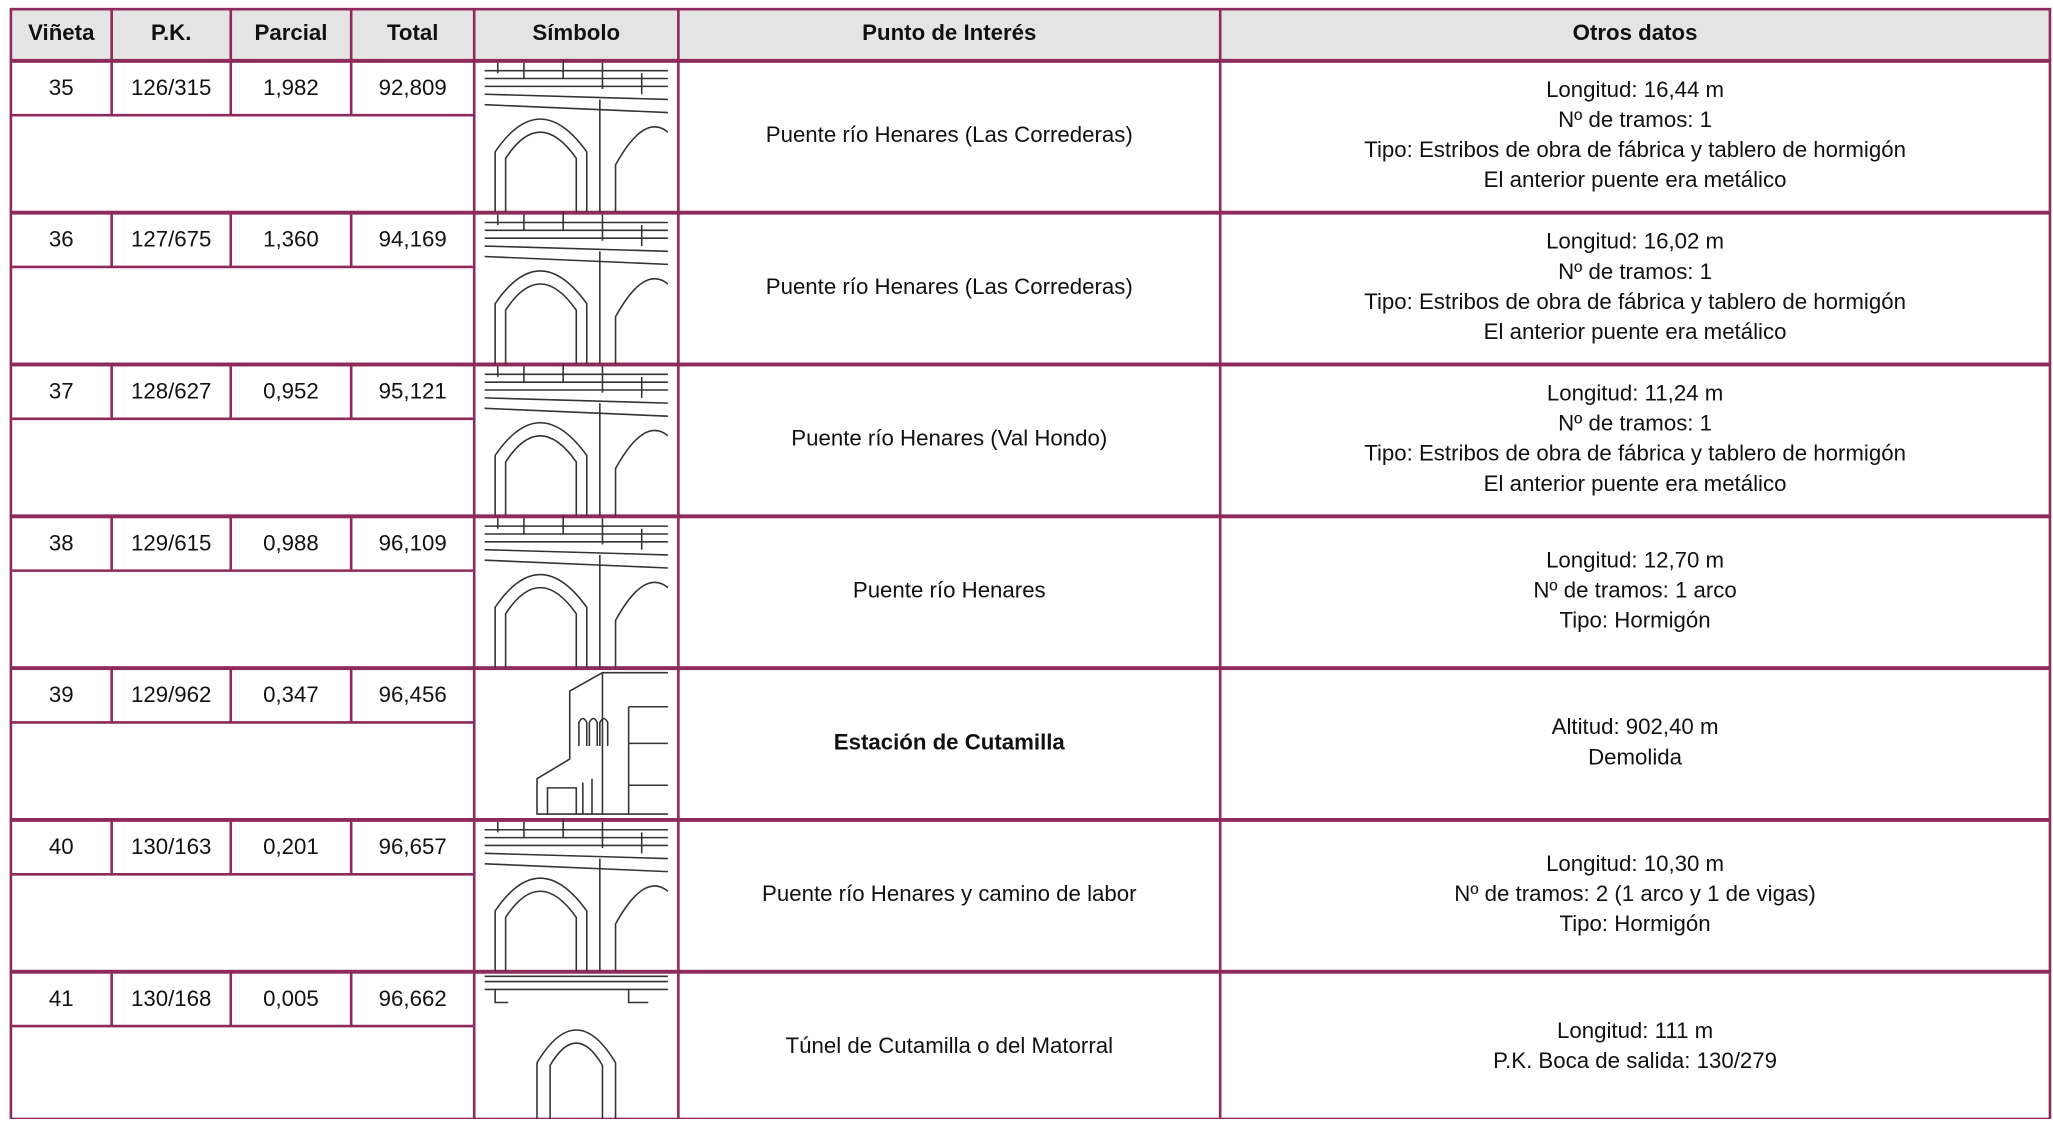 The width and height of the screenshot is (2053, 1124). What do you see at coordinates (291, 694) in the screenshot?
I see `cell-parcial: 0,347` at bounding box center [291, 694].